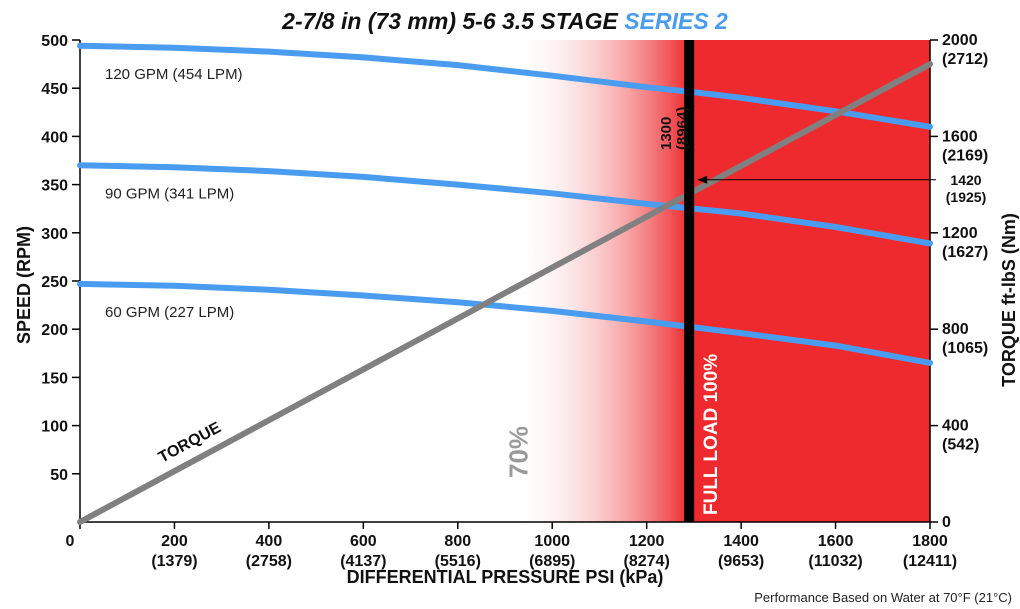 This screenshot has height=609, width=1020. Describe the element at coordinates (457, 541) in the screenshot. I see `bottom-tick-label: 800` at that location.